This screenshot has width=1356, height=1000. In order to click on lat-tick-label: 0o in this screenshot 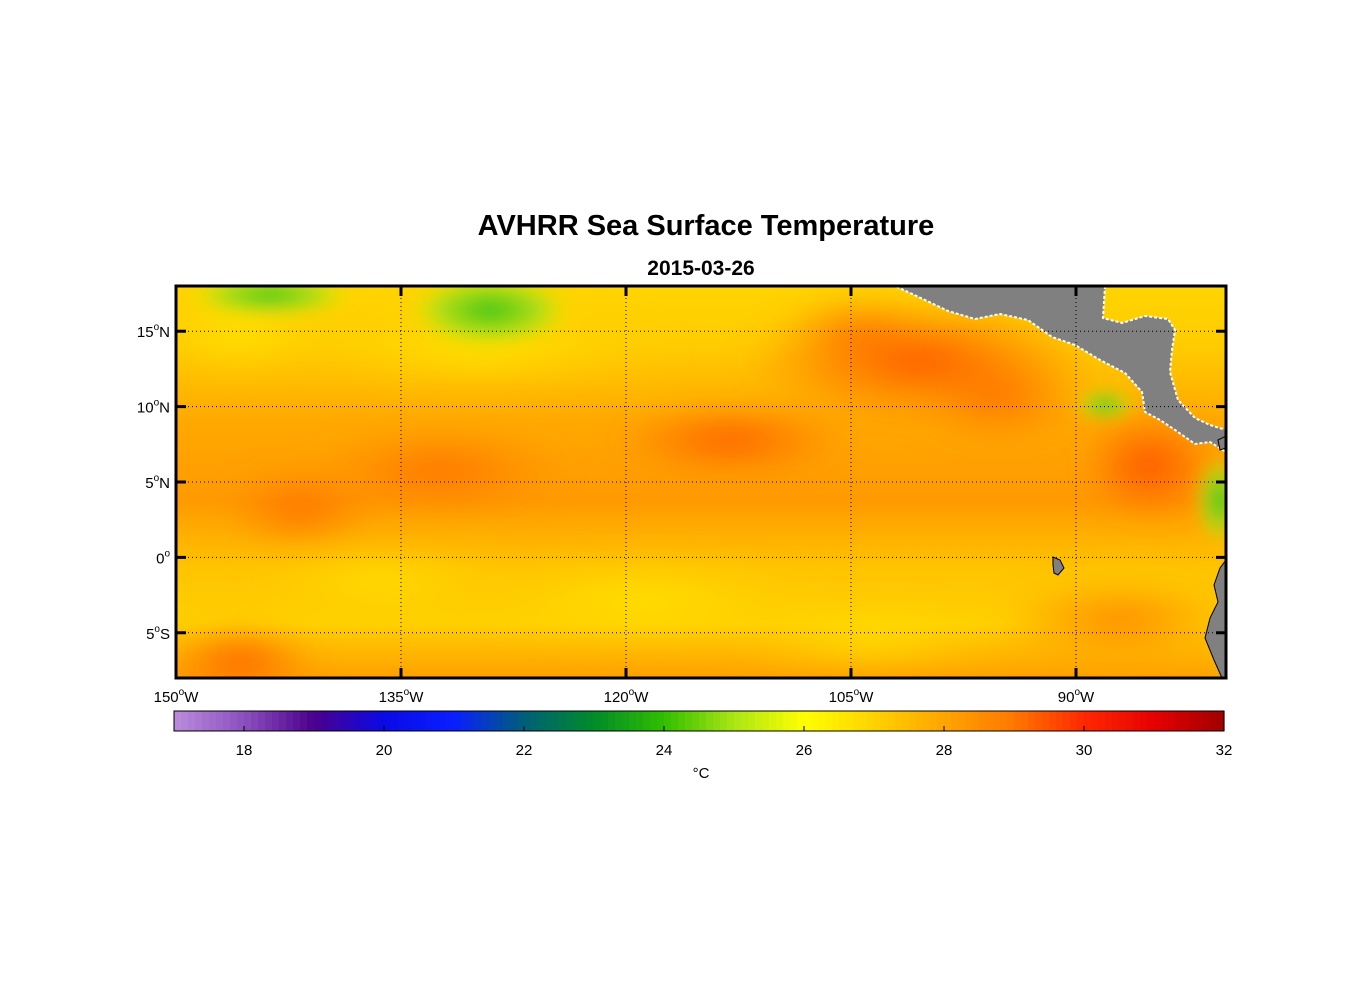, I will do `click(163, 557)`.